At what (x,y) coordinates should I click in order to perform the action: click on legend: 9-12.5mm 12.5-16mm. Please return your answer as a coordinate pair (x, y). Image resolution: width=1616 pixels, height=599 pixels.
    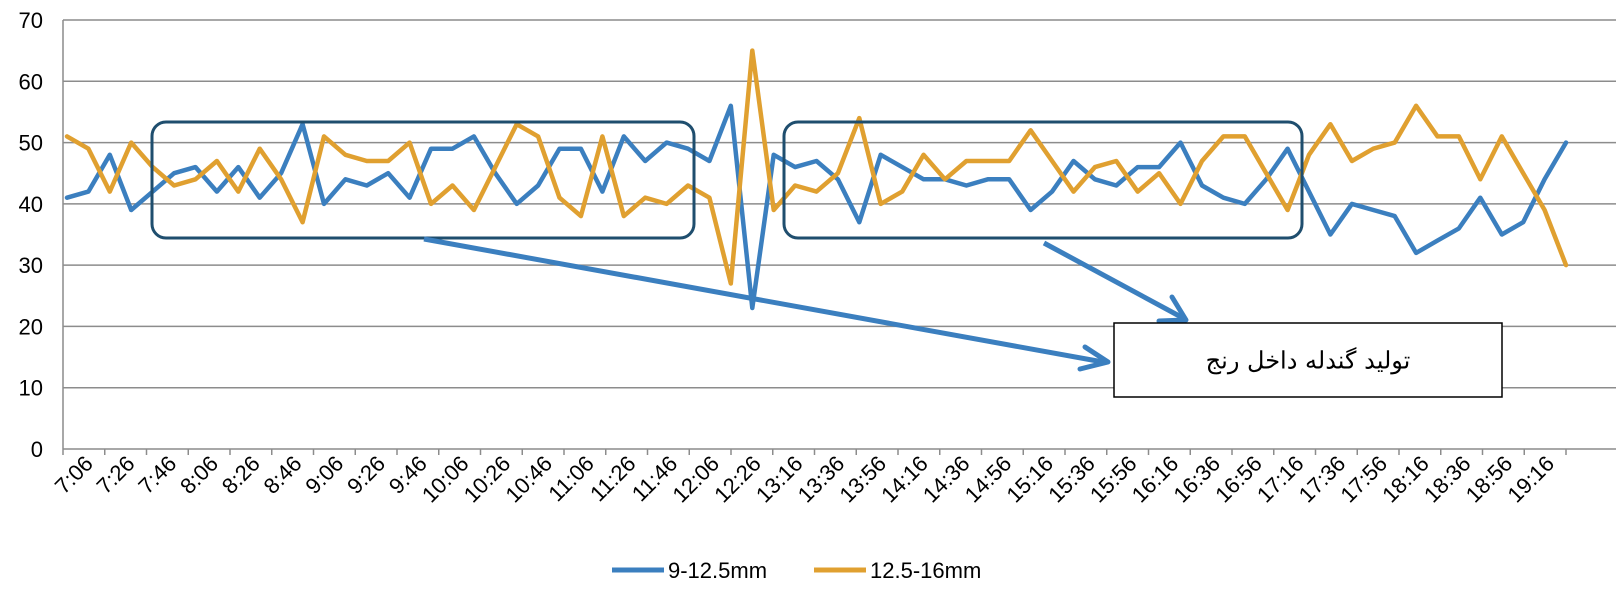
    Looking at the image, I should click on (796, 570).